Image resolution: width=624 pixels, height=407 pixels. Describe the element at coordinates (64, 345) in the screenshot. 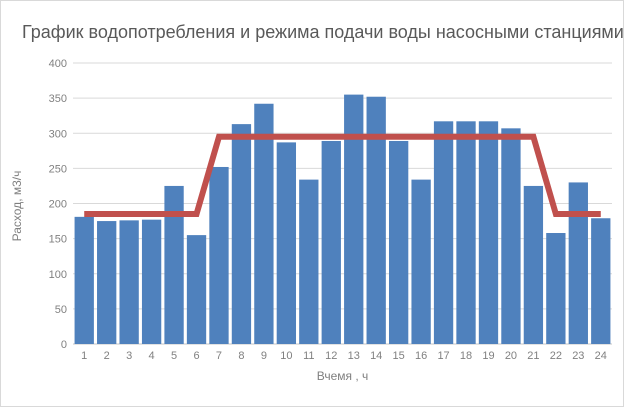

I see `y-tick-label: 0` at that location.